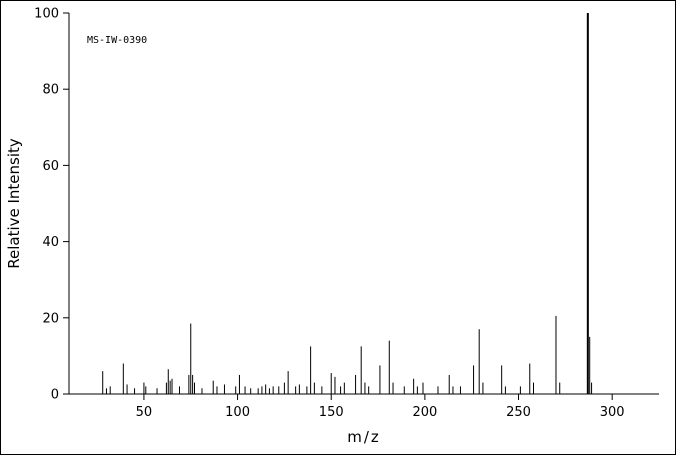 Image resolution: width=676 pixels, height=455 pixels. I want to click on x-axis-title: m/z, so click(364, 437).